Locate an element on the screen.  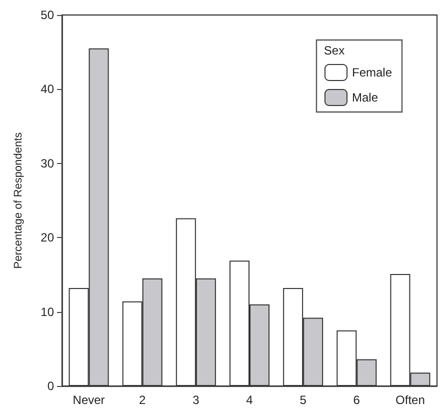
x-tick-label: 6 is located at coordinates (356, 400).